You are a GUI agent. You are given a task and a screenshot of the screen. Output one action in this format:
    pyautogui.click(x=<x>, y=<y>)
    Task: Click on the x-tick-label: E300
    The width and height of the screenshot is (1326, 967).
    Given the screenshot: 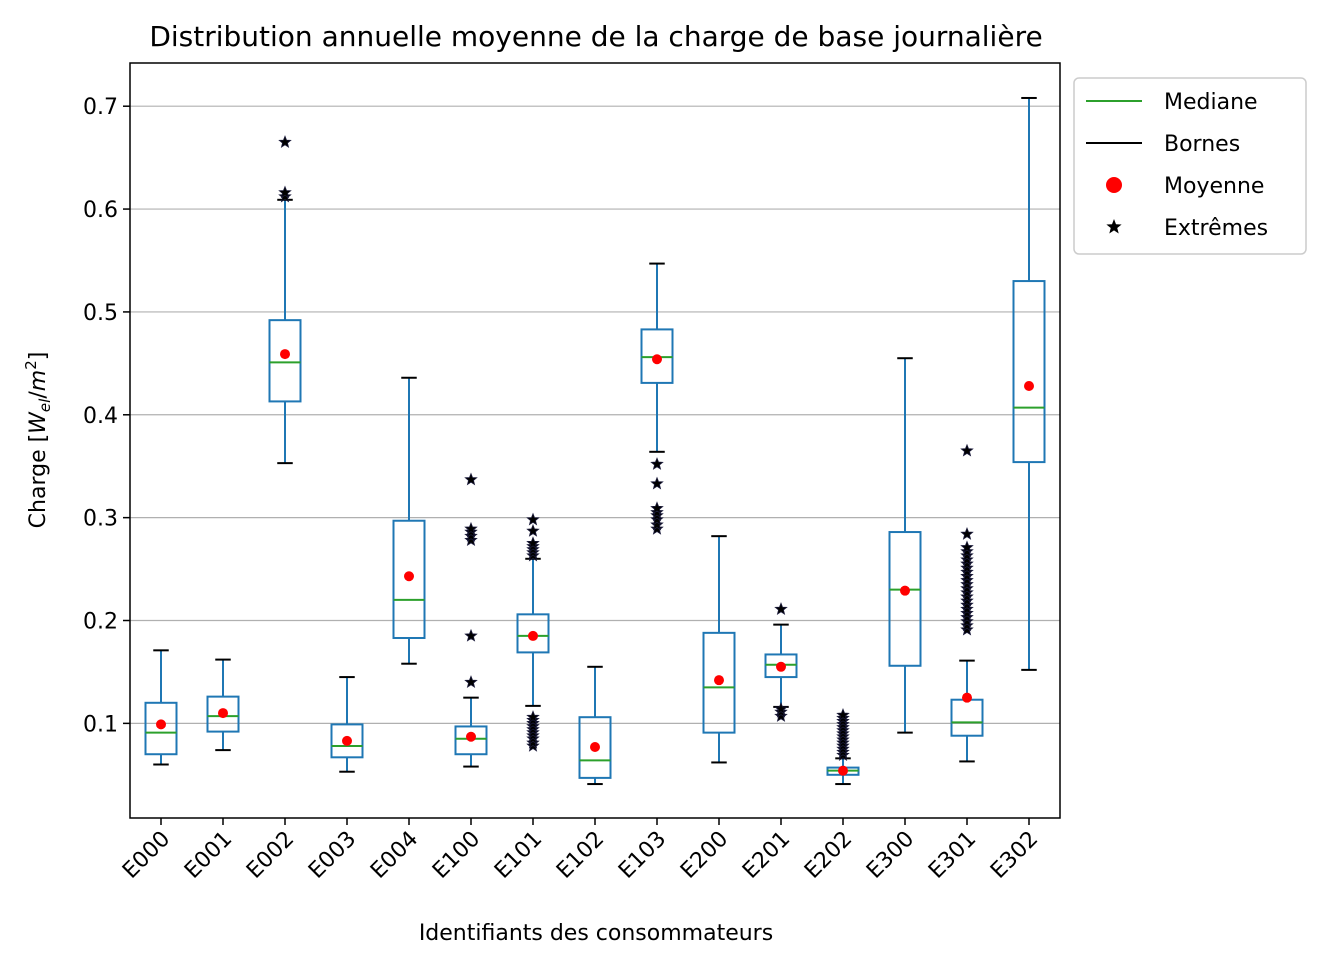 What is the action you would take?
    pyautogui.click(x=890, y=855)
    